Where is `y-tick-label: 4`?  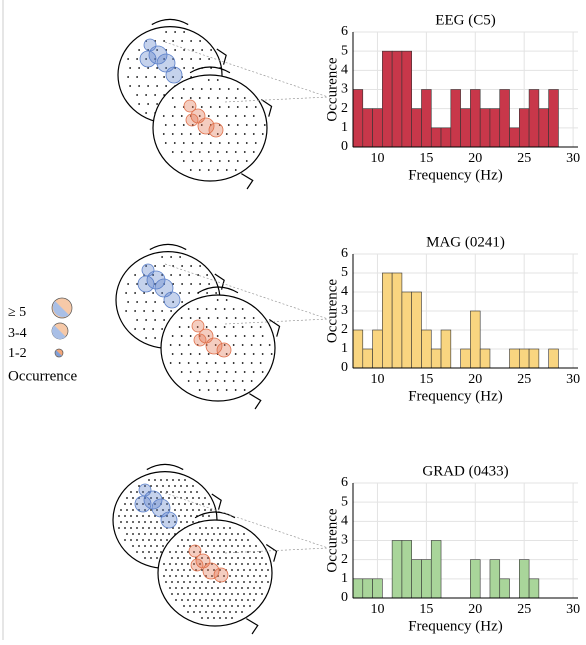
y-tick-label: 4 is located at coordinates (344, 70).